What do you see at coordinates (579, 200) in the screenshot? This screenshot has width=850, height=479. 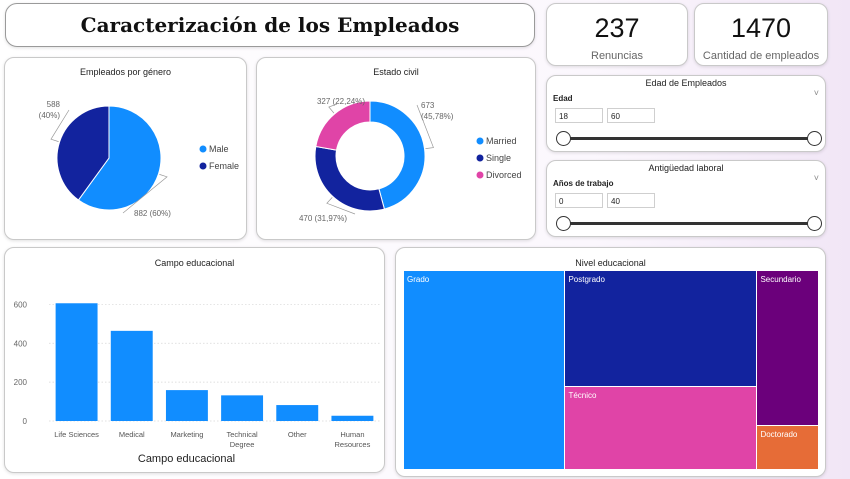 I see `antiguedad-min-input: 0` at bounding box center [579, 200].